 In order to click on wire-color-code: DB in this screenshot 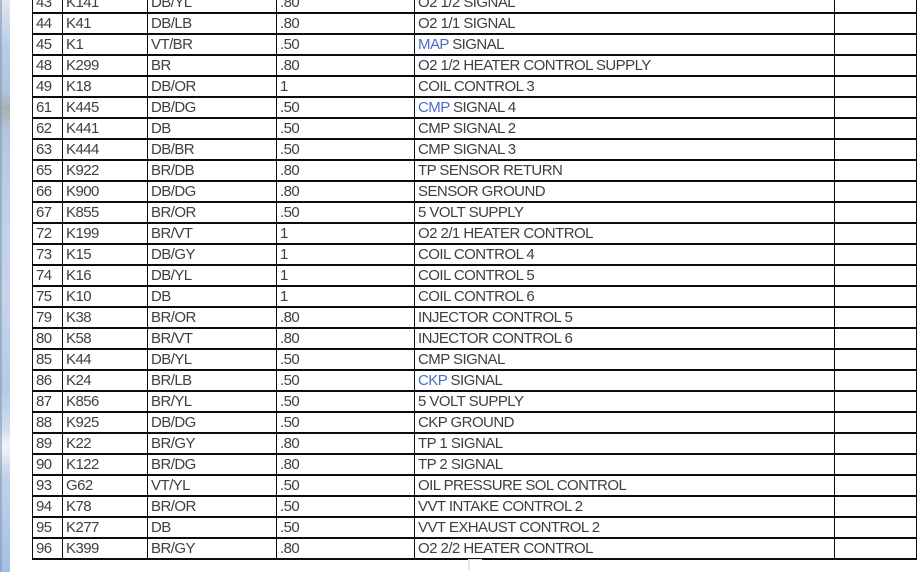, I will do `click(161, 527)`.